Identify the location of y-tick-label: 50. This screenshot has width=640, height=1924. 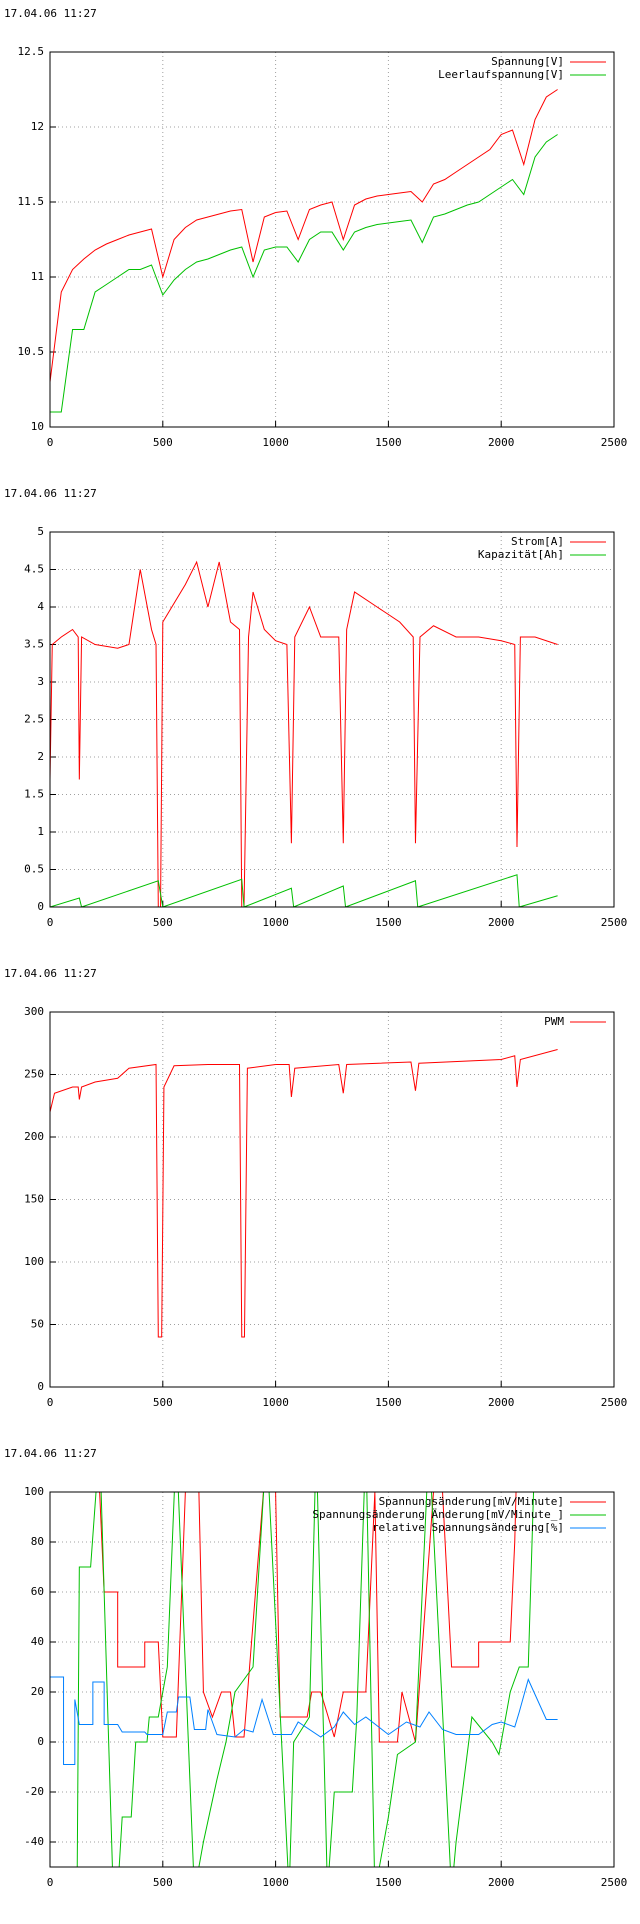
(37, 1324).